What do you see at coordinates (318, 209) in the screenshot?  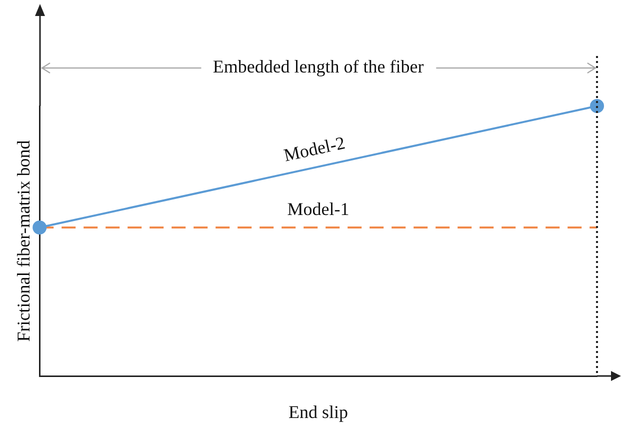 I see `series-label: Model-1` at bounding box center [318, 209].